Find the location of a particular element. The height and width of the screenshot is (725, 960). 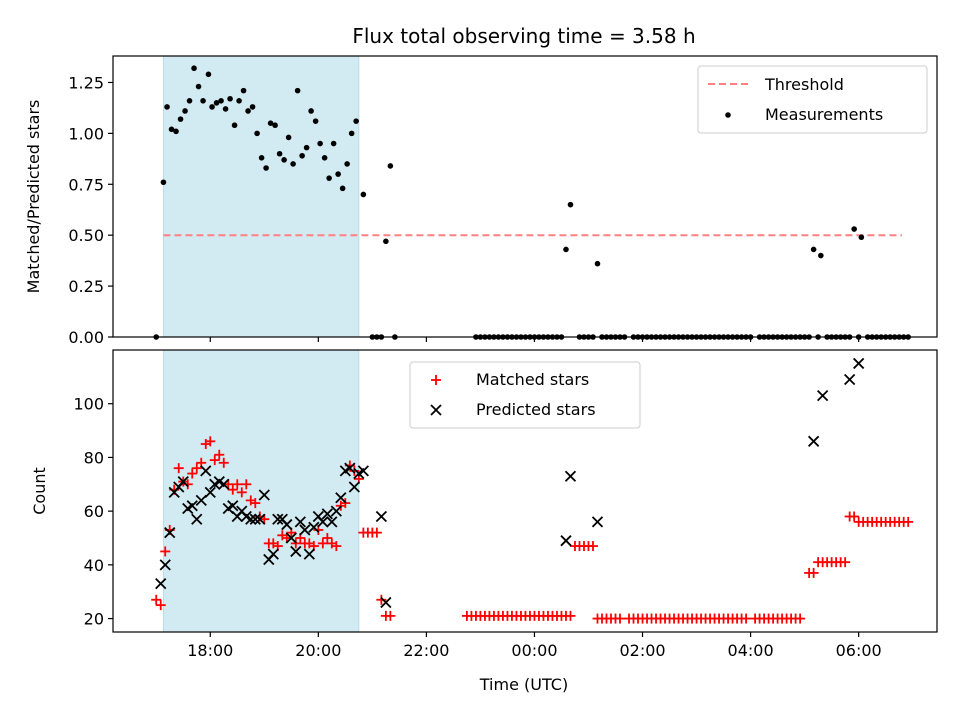

figure-title: Flux total observing time = 3.58 h is located at coordinates (523, 36).